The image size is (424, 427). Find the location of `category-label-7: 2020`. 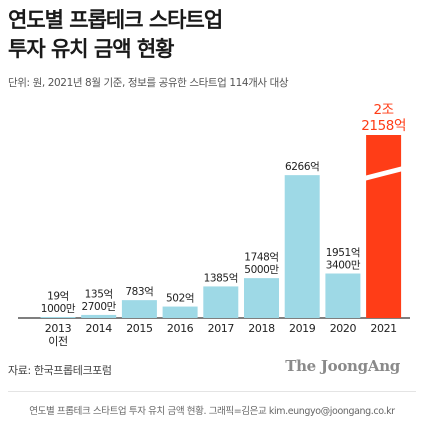

category-label-7: 2020 is located at coordinates (343, 328).